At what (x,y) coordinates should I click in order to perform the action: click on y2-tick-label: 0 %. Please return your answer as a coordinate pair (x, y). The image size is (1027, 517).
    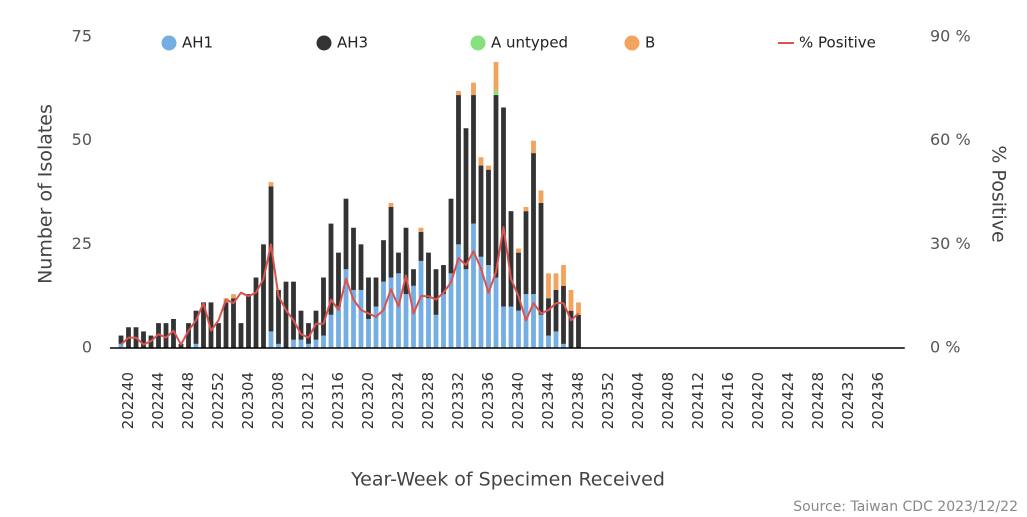
    Looking at the image, I should click on (945, 347).